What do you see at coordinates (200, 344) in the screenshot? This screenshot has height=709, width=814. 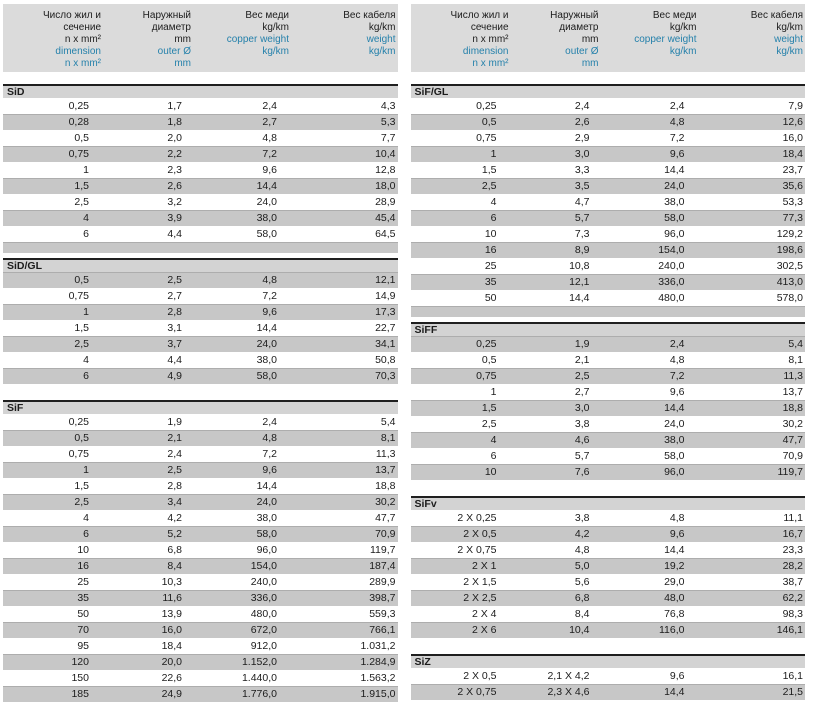 I see `table-row: 2,5 3,7 24,0 34,1` at bounding box center [200, 344].